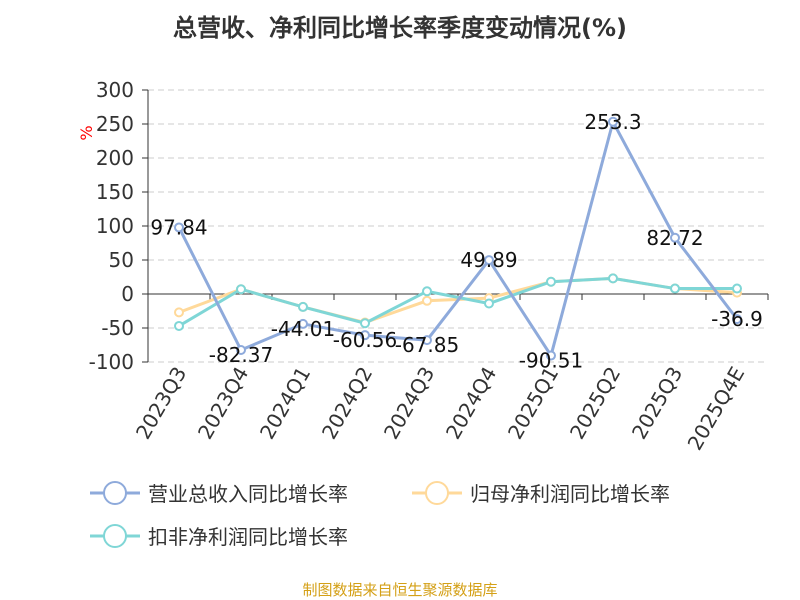  Describe the element at coordinates (400, 28) in the screenshot. I see `chart-title: 总营收、净利同比增长率季度变动情况(%)` at that location.